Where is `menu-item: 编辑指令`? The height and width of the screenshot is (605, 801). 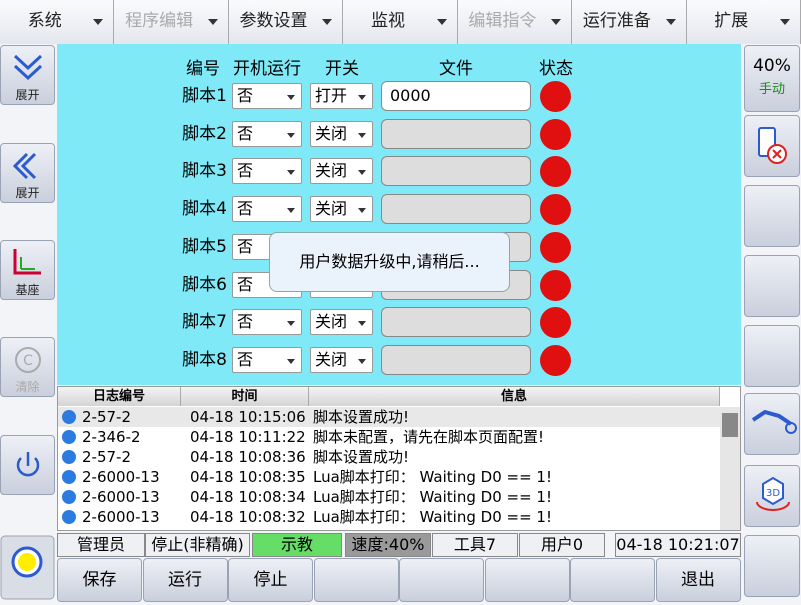 menu-item: 编辑指令 is located at coordinates (515, 22).